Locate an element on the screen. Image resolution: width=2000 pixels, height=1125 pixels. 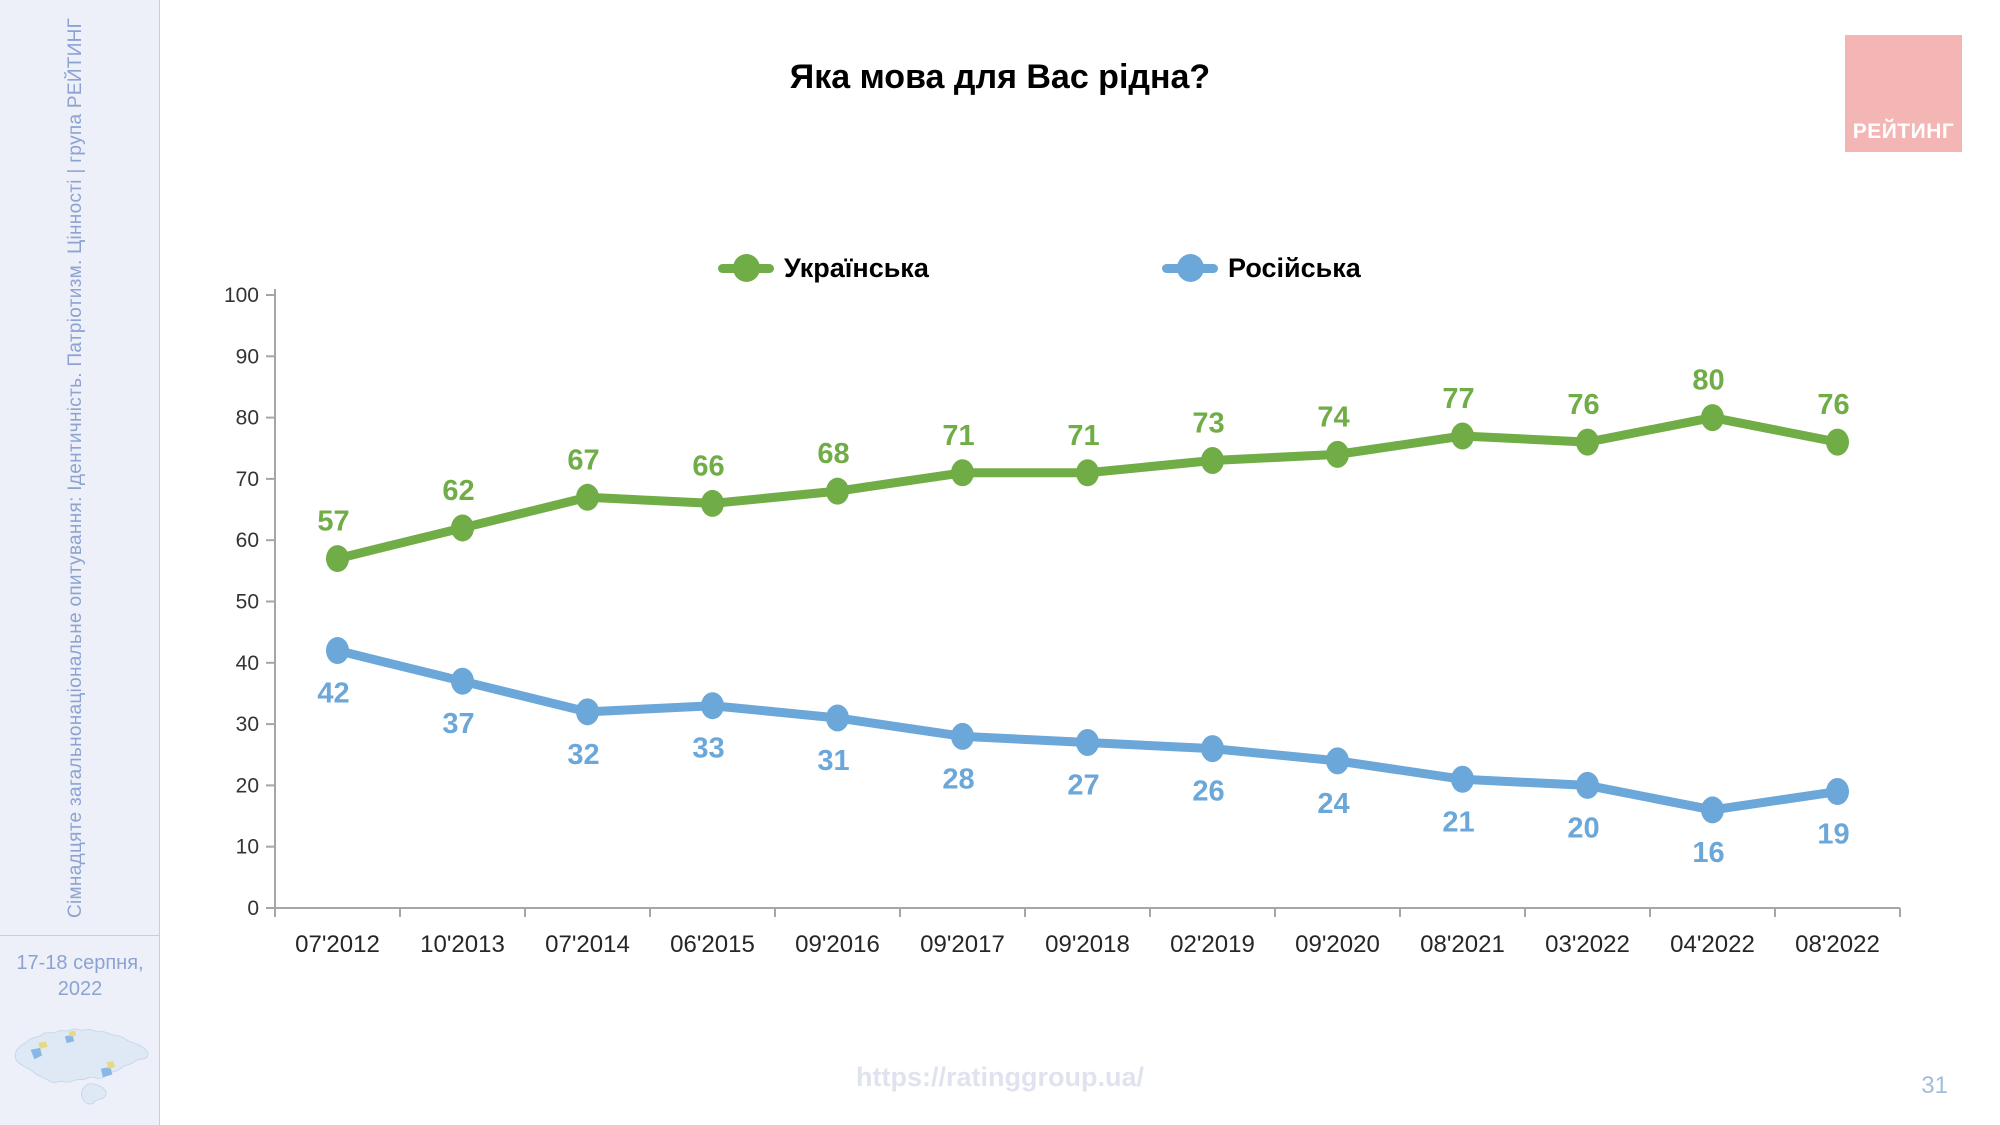
data-point-label: 32 is located at coordinates (583, 755).